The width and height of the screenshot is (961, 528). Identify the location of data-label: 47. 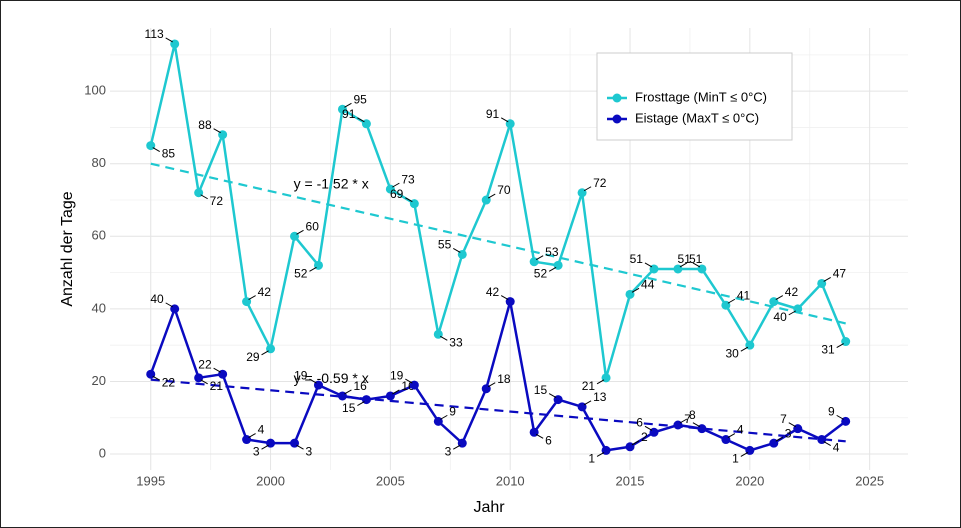
(840, 274).